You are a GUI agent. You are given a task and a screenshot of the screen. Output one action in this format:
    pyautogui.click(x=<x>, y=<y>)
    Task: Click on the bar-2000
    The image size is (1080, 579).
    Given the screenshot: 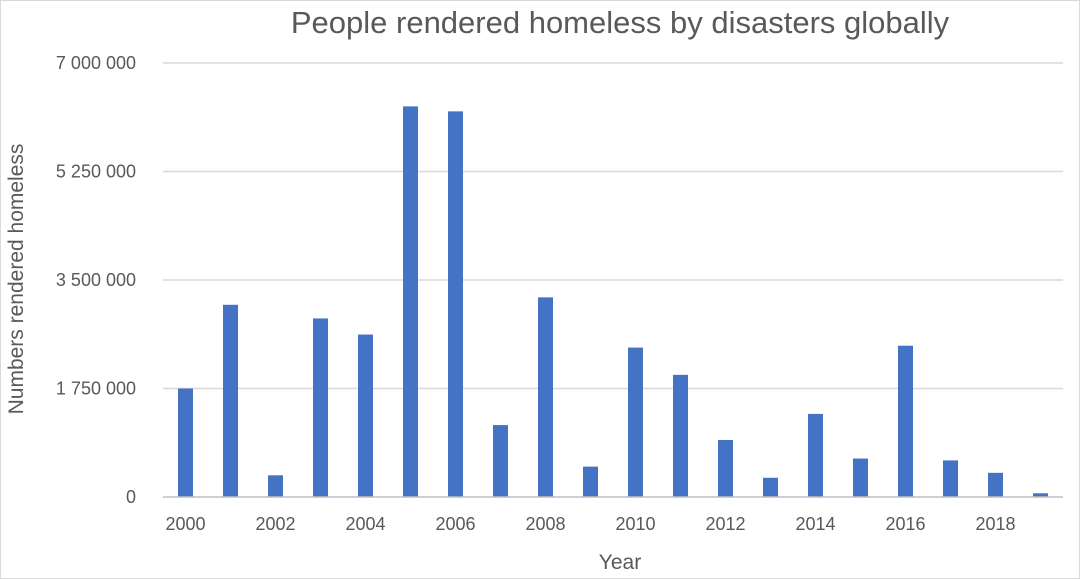 What is the action you would take?
    pyautogui.click(x=185, y=442)
    